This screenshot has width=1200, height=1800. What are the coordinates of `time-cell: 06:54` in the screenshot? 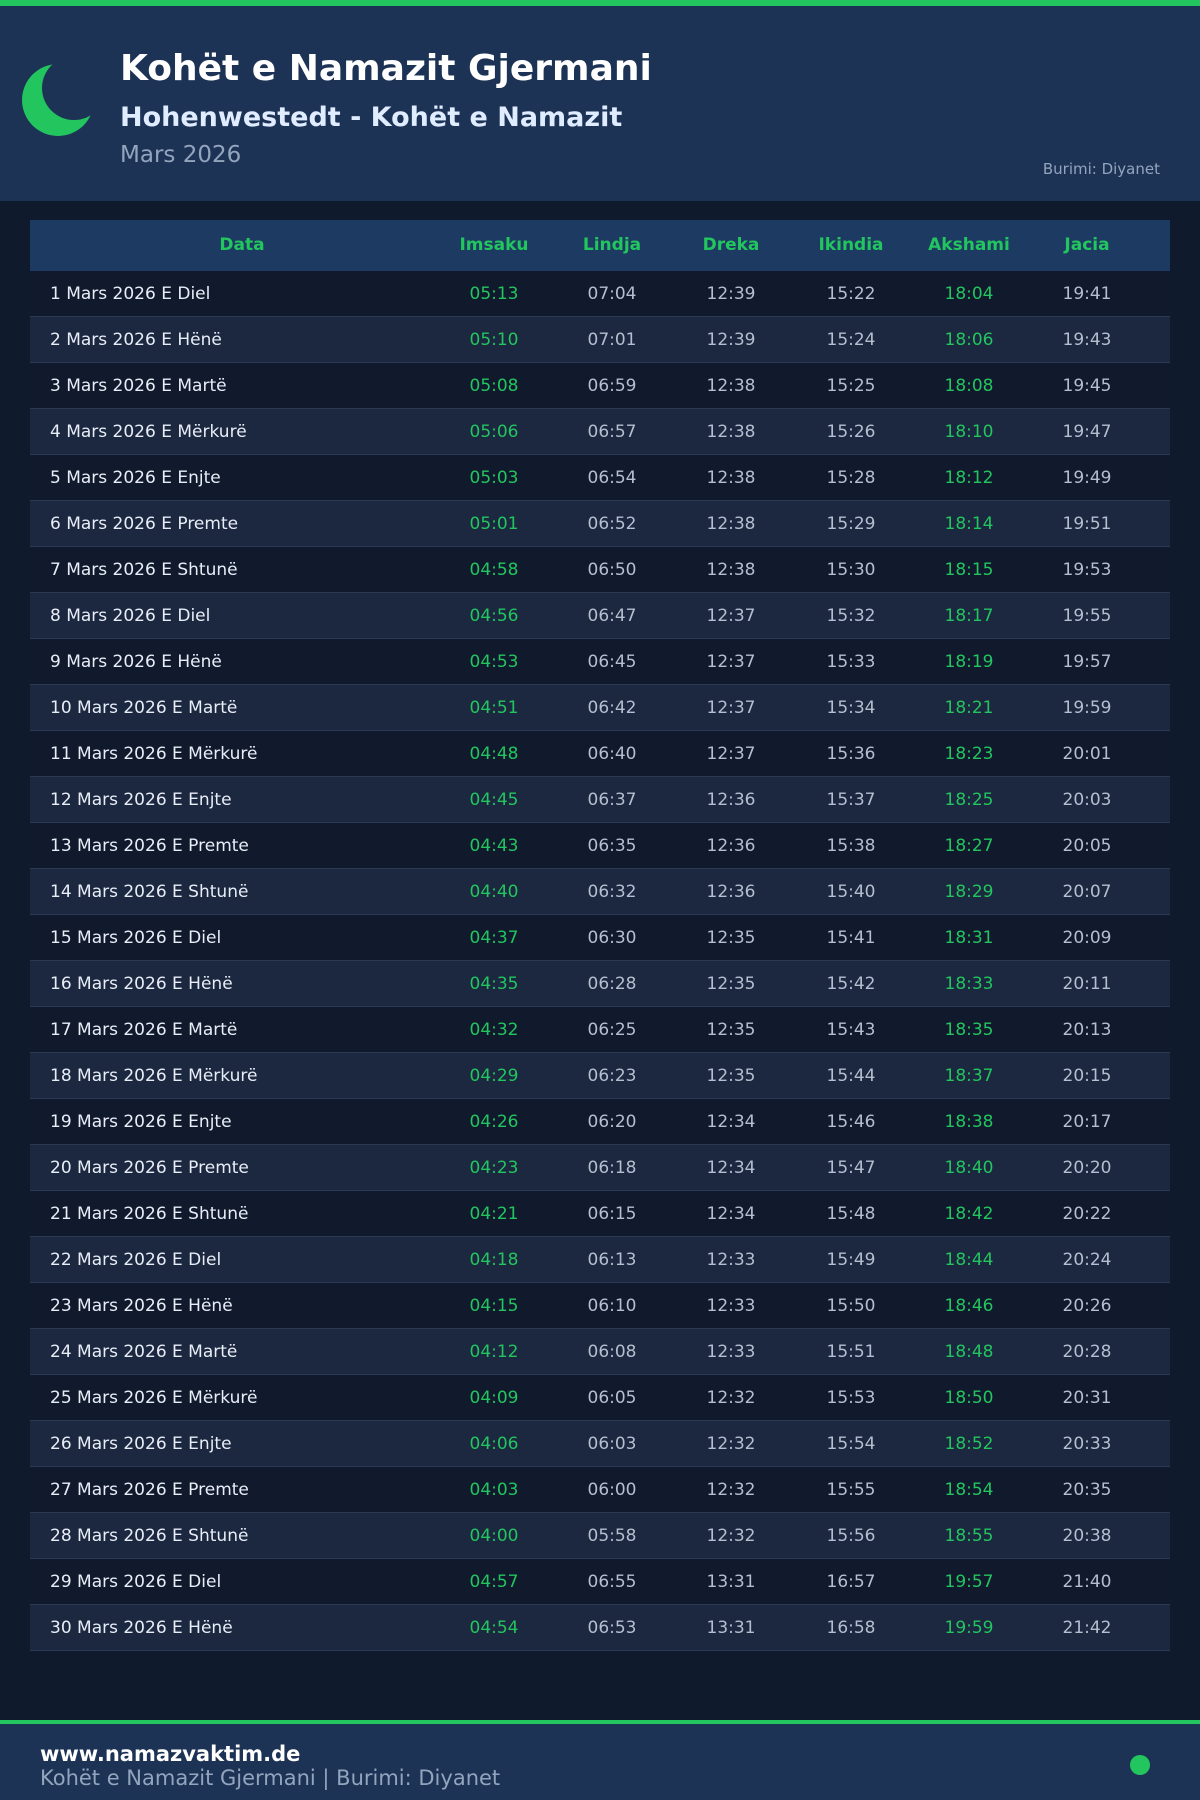 It's located at (612, 478).